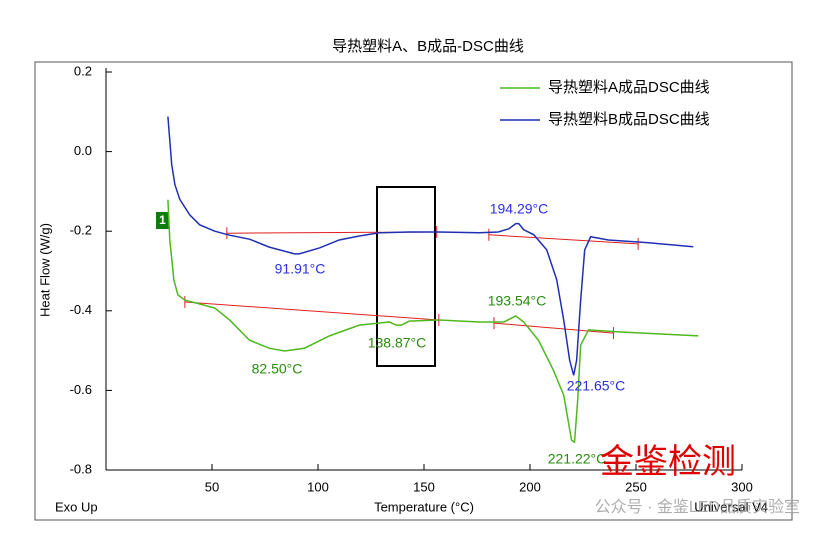  Describe the element at coordinates (596, 386) in the screenshot. I see `peak-label: 221.65°C` at that location.